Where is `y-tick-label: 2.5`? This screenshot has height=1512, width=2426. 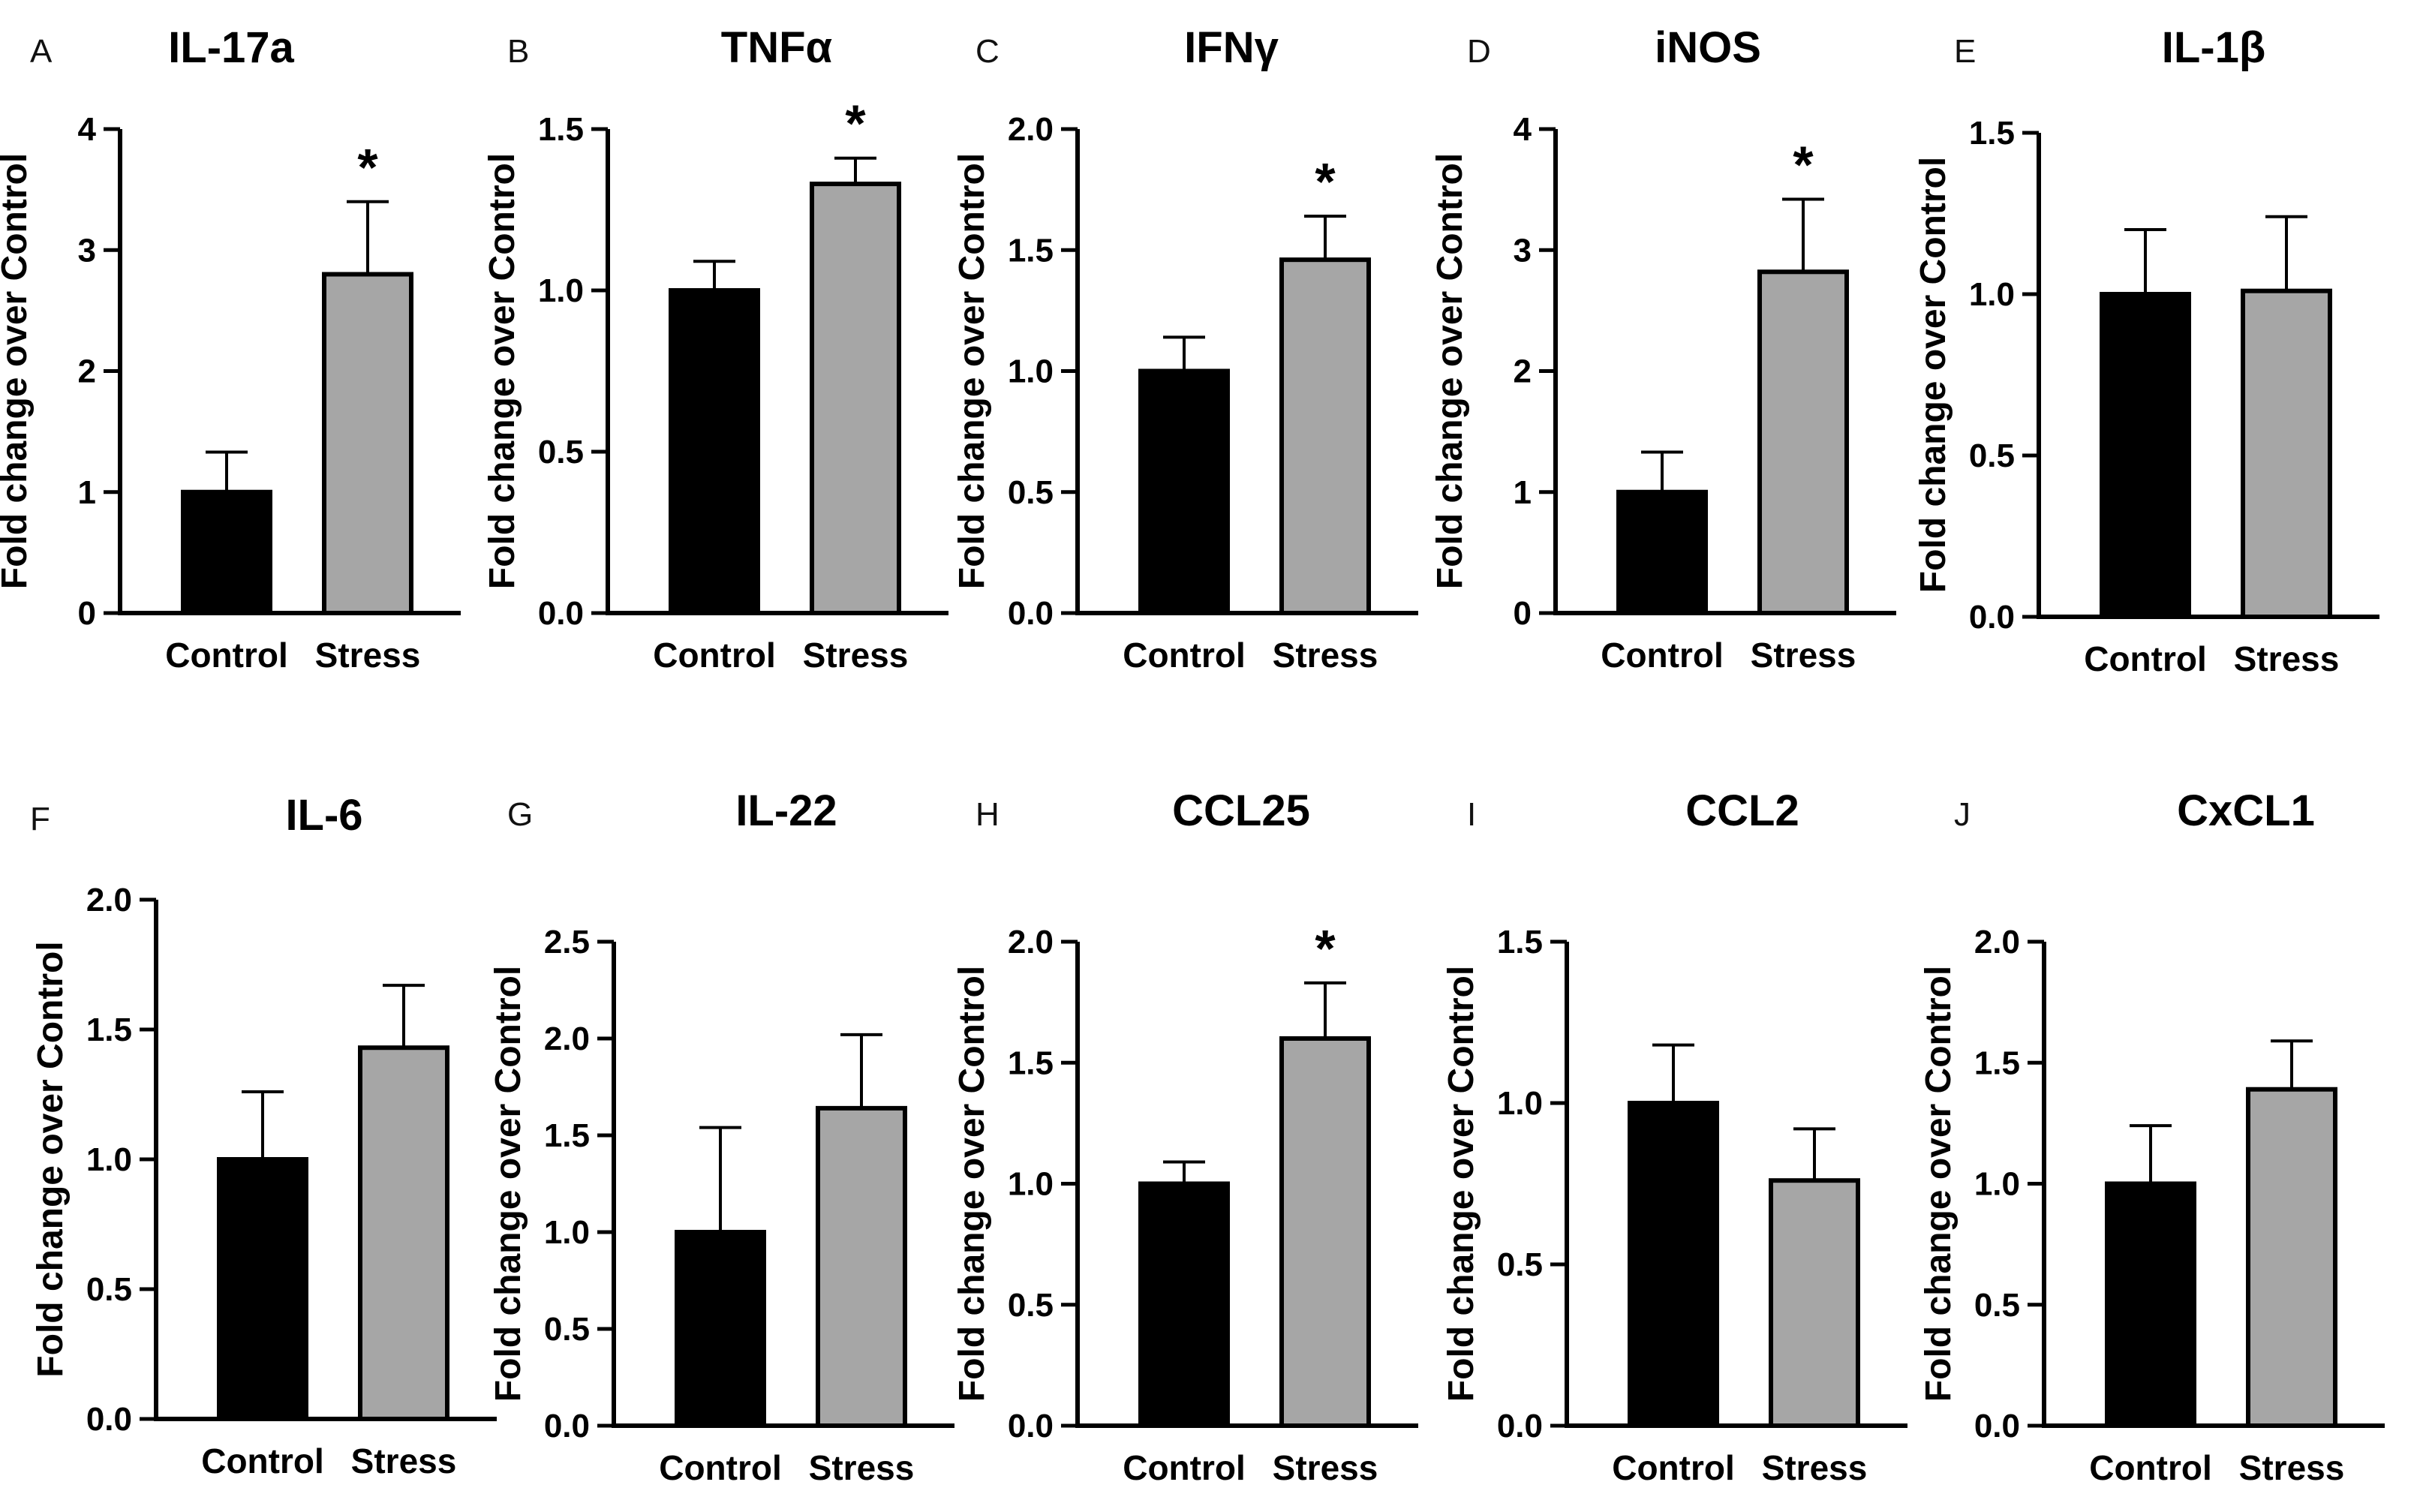 y-tick-label: 2.5 is located at coordinates (567, 942).